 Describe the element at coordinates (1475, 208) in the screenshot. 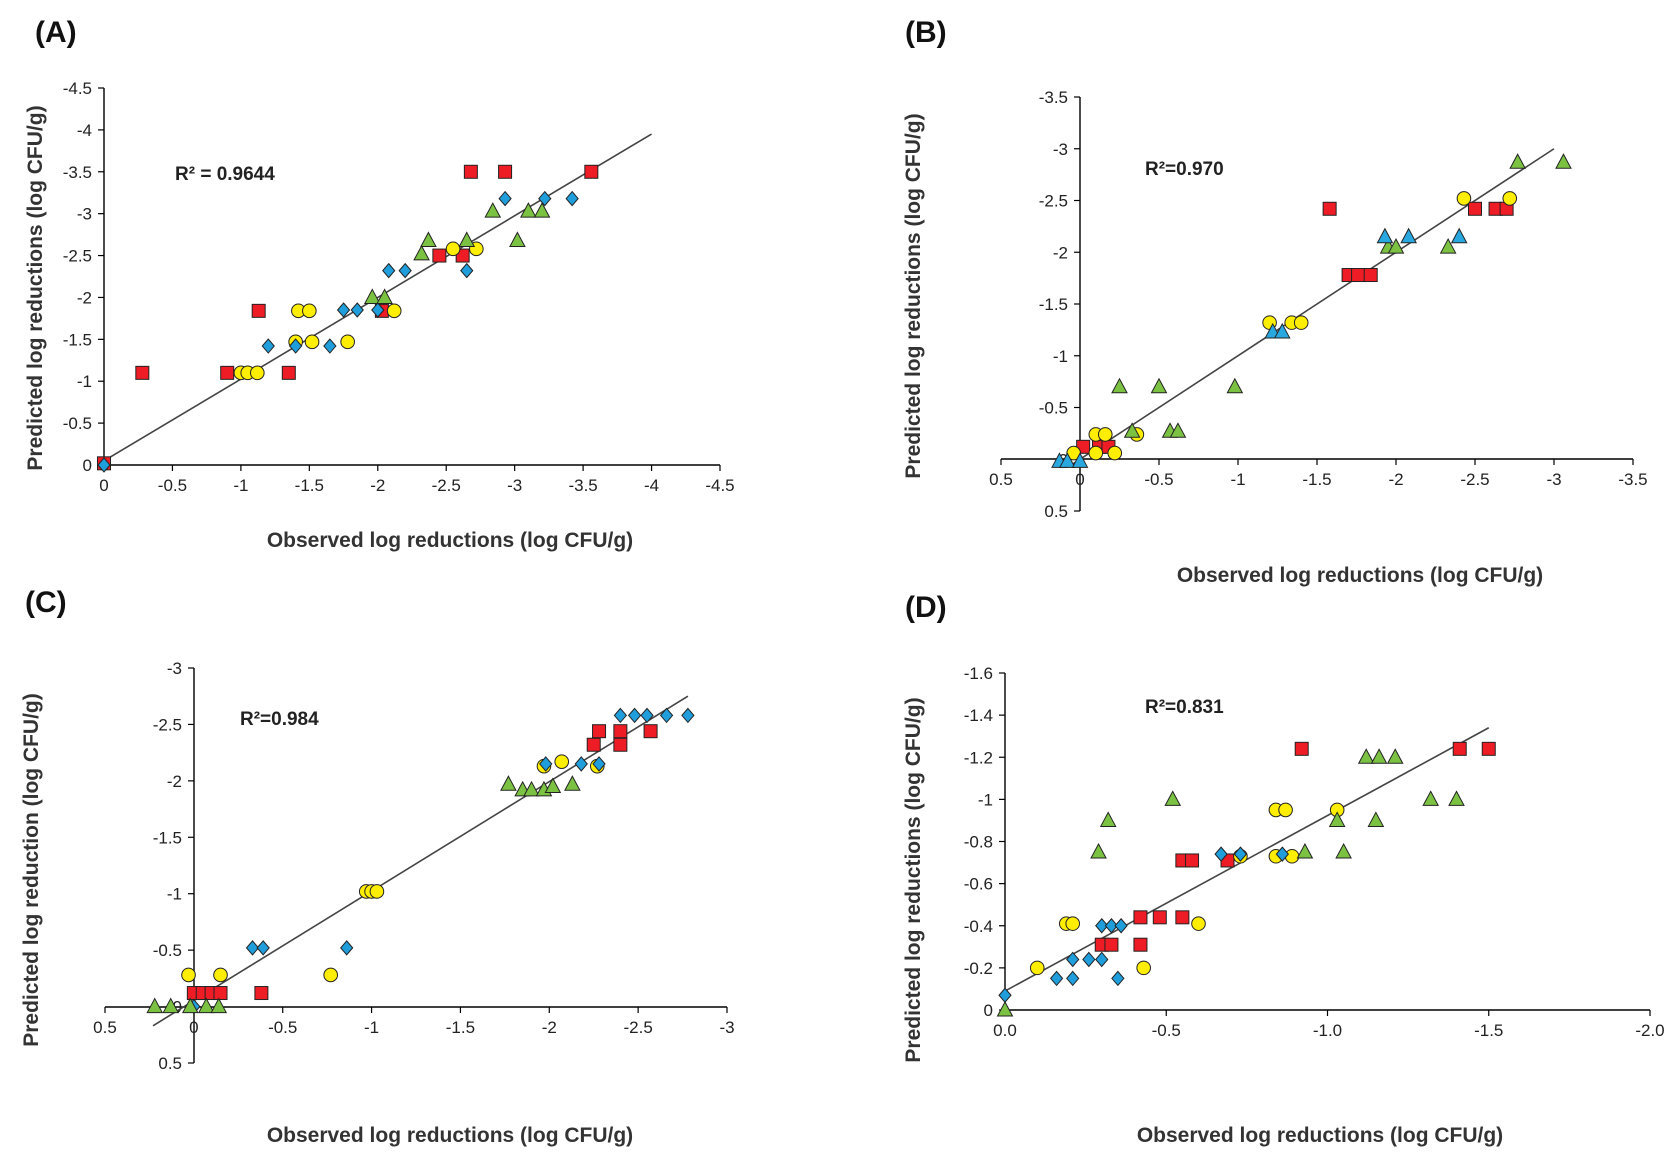

I see `point-square-b` at that location.